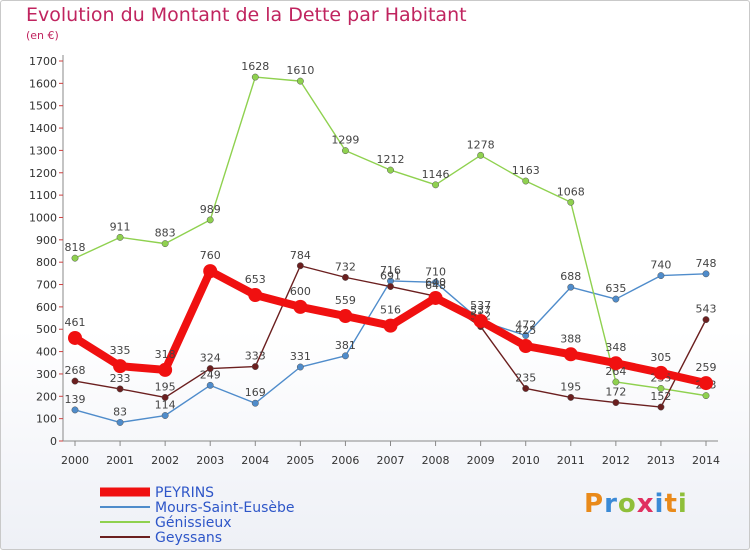 Image resolution: width=750 pixels, height=550 pixels. What do you see at coordinates (390, 276) in the screenshot?
I see `data-label: 691` at bounding box center [390, 276].